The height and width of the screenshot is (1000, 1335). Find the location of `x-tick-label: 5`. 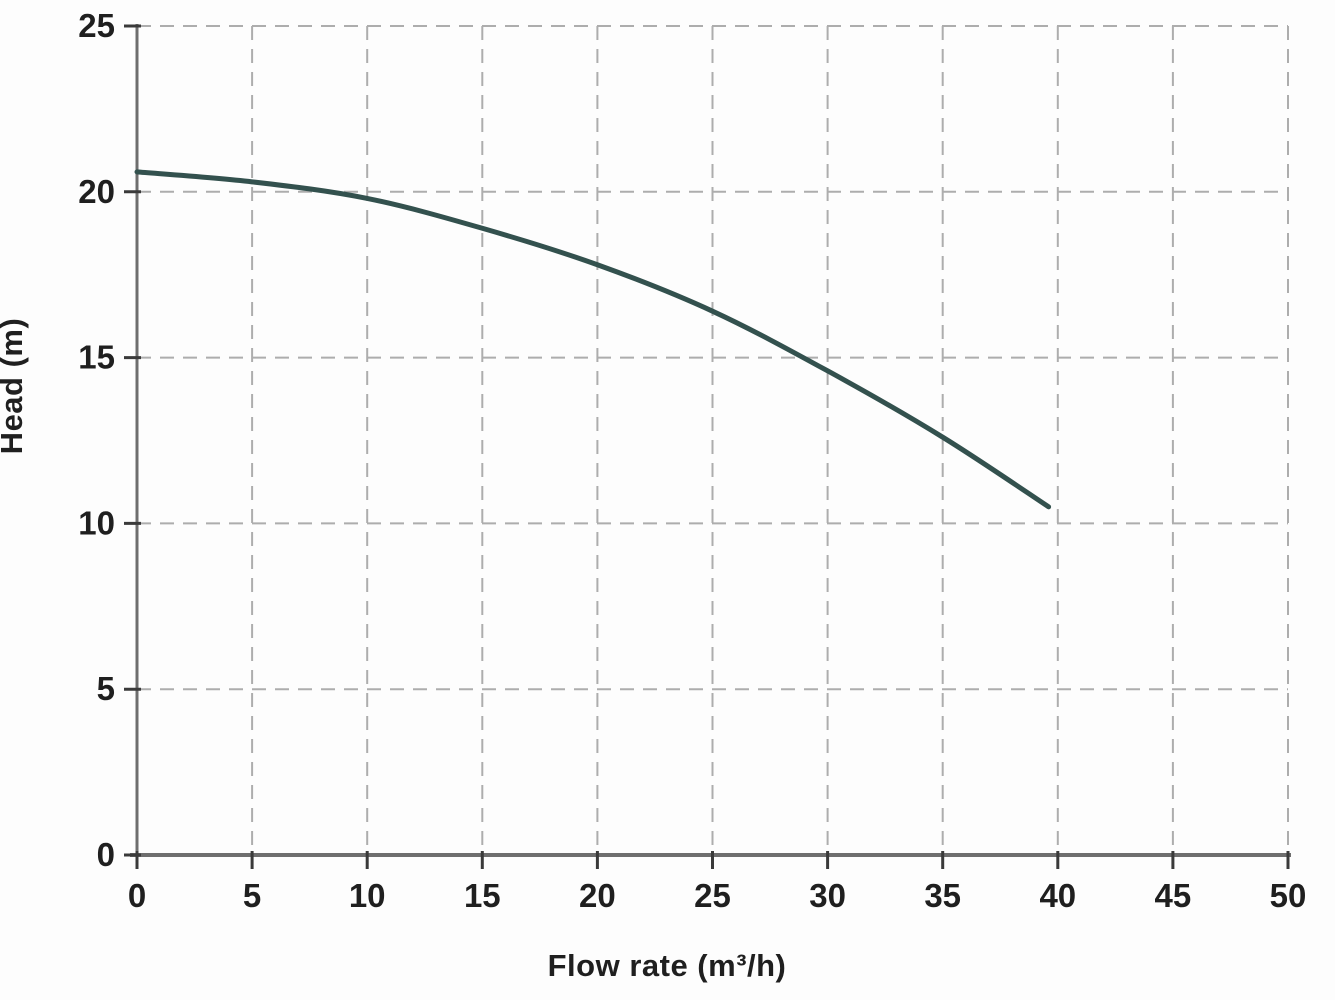

x-tick-label: 5 is located at coordinates (252, 895).